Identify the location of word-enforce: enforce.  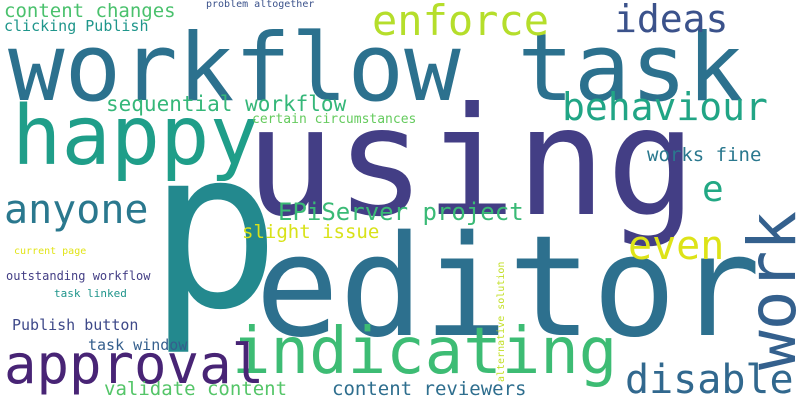
(461, 22).